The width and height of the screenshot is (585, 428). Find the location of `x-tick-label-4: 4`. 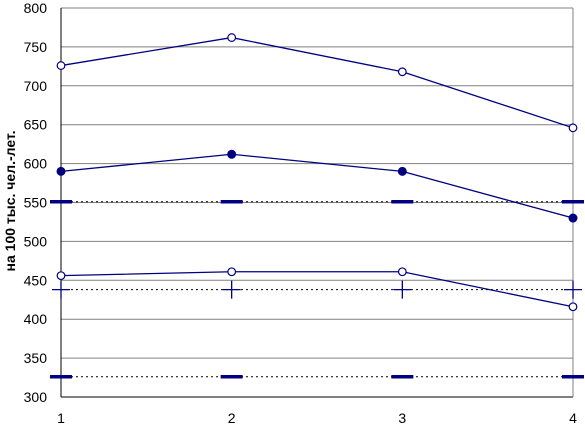

x-tick-label-4: 4 is located at coordinates (573, 418).